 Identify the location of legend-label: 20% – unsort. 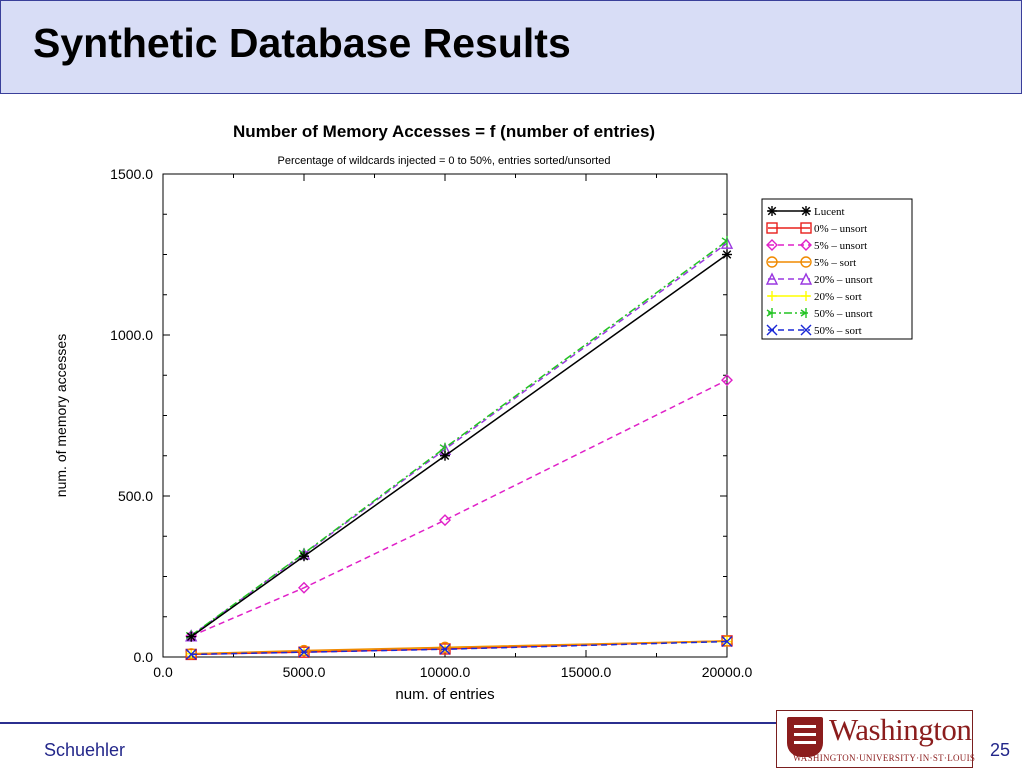
(843, 280).